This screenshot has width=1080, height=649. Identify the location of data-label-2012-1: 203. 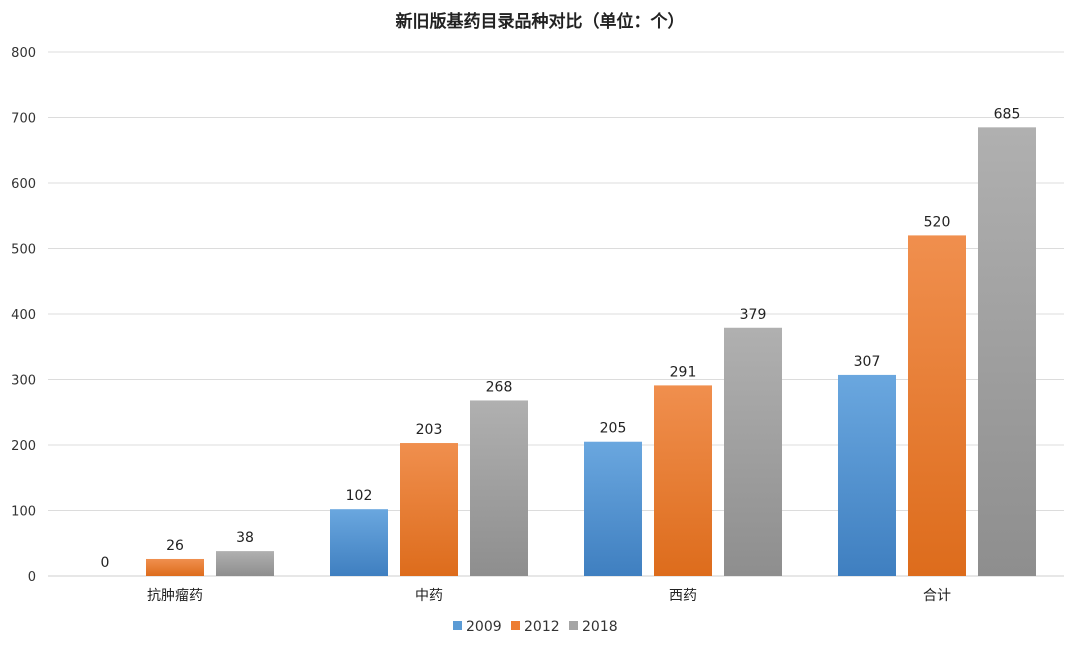
(429, 430).